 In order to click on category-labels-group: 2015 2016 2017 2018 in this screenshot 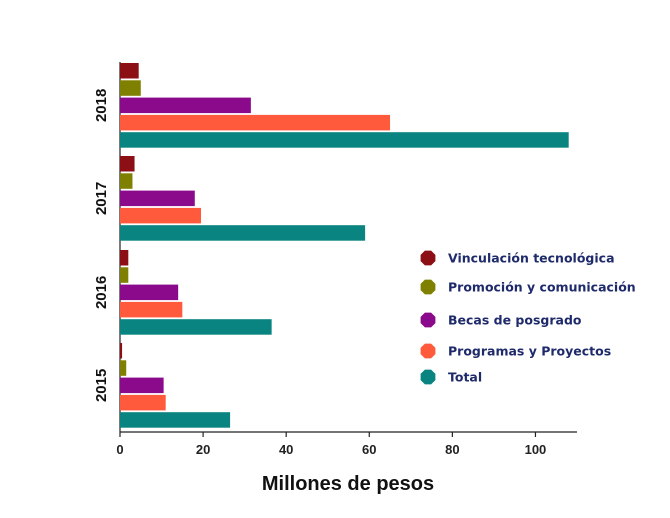, I will do `click(101, 245)`.